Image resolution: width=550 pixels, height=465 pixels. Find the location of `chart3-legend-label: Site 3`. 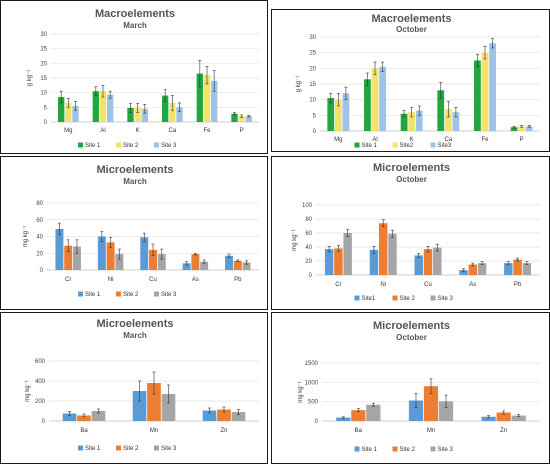

chart3-legend-label: Site 3 is located at coordinates (446, 299).